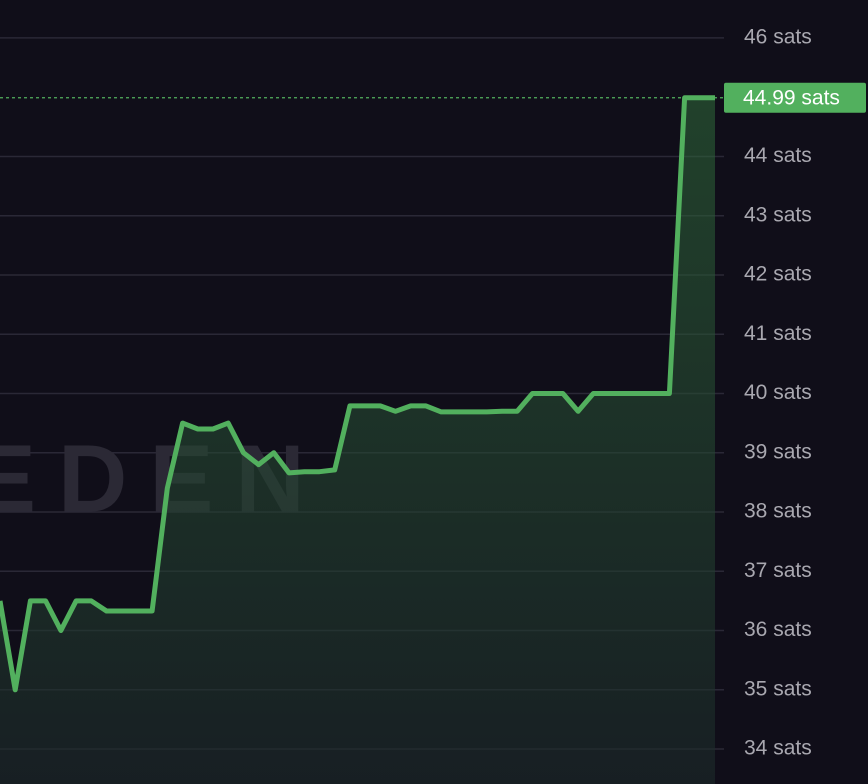 Image resolution: width=868 pixels, height=784 pixels. Describe the element at coordinates (778, 214) in the screenshot. I see `y-tick-label: 43 sats` at that location.